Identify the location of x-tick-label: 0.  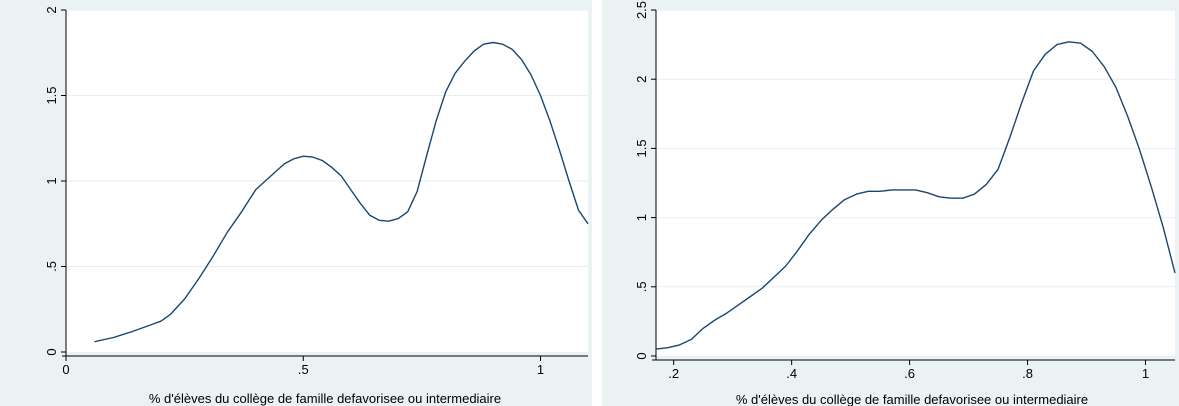
(65, 369).